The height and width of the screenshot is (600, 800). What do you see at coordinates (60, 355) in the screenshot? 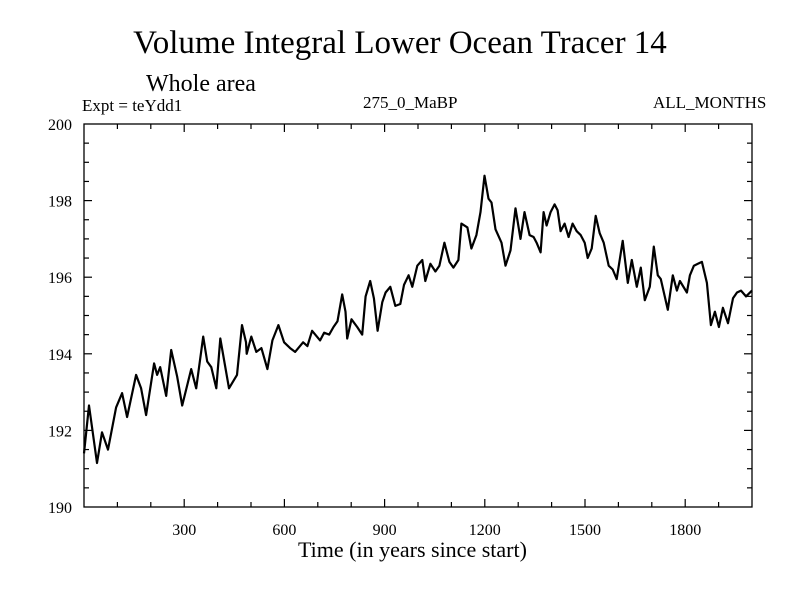
I see `y-tick-label: 194` at bounding box center [60, 355].